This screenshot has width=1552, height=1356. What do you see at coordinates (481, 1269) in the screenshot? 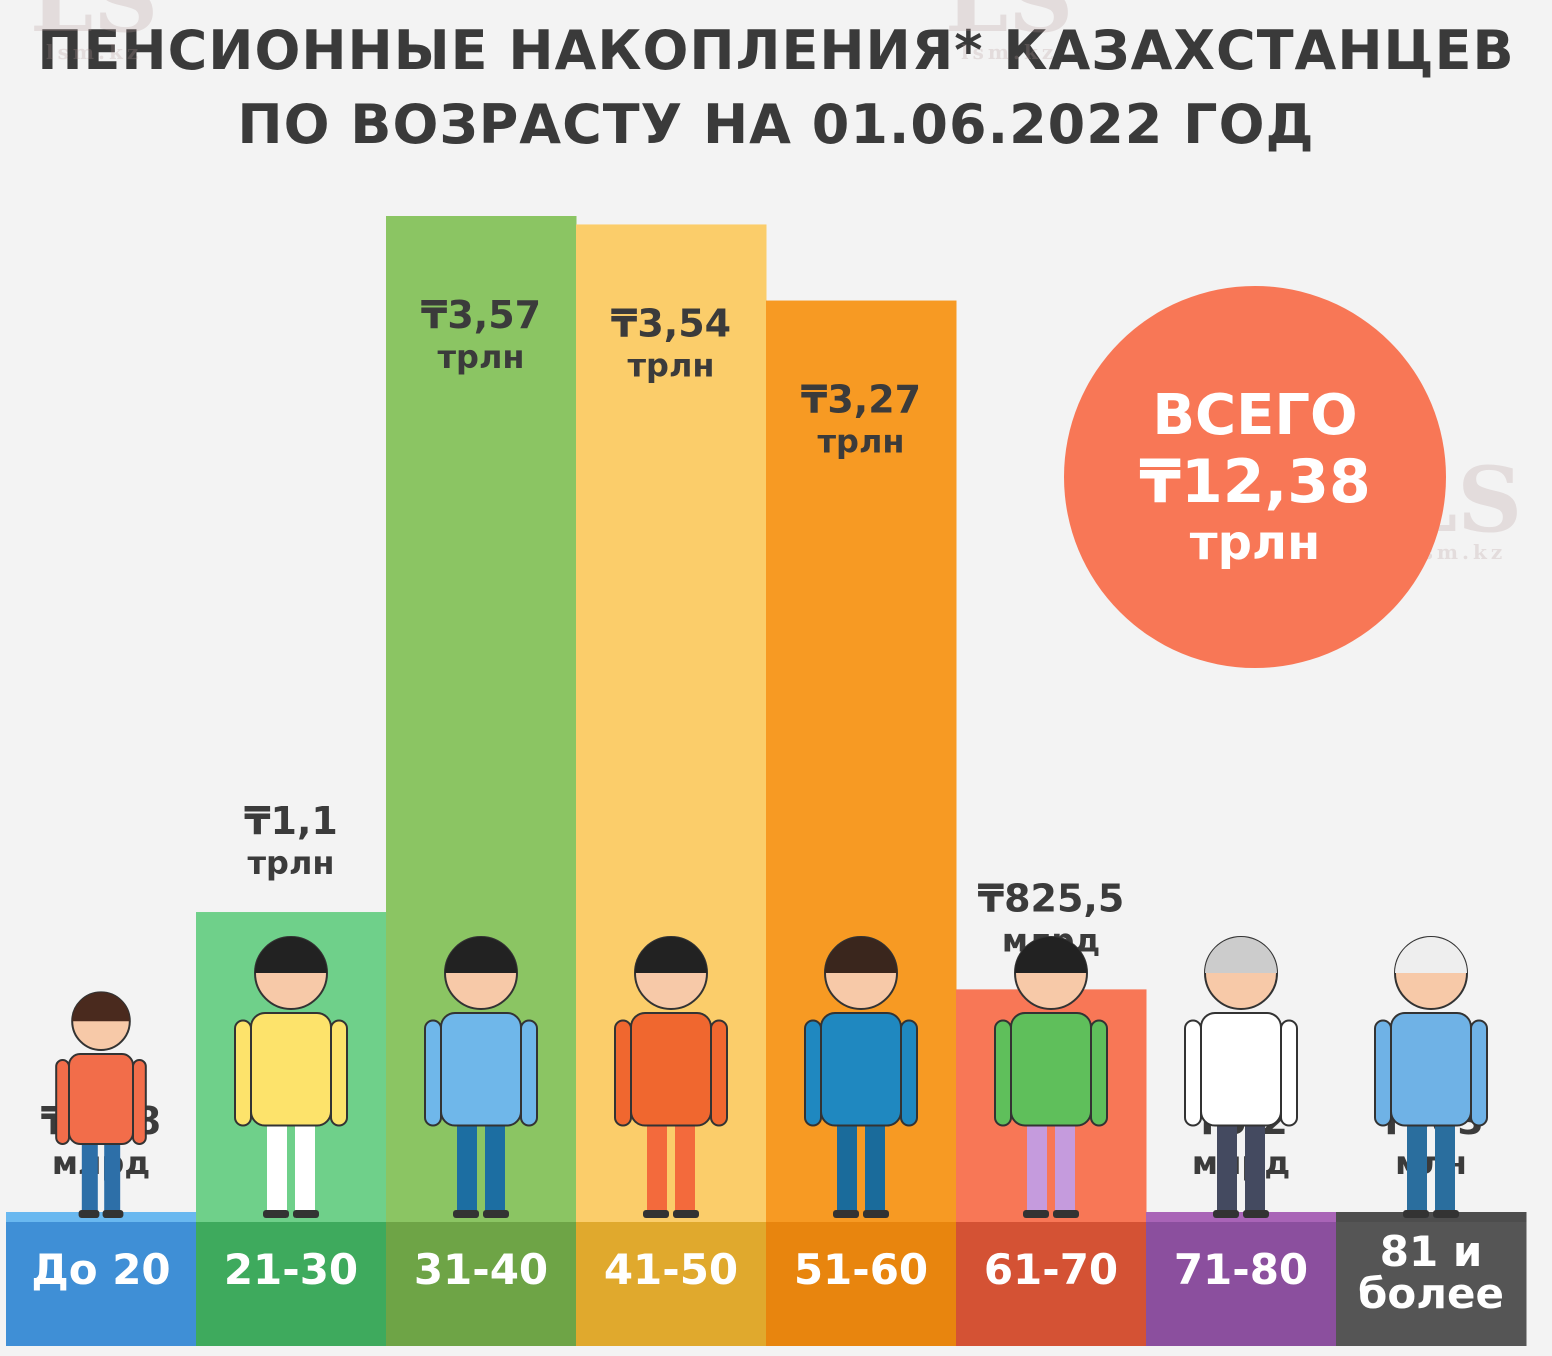
I see `category-label: 31-40` at bounding box center [481, 1269].